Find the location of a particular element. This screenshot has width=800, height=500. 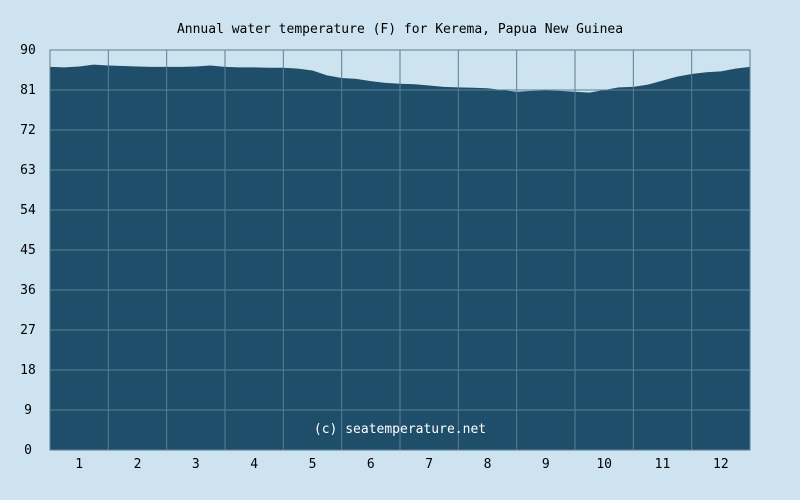

x-tick-label: 5 is located at coordinates (313, 464).